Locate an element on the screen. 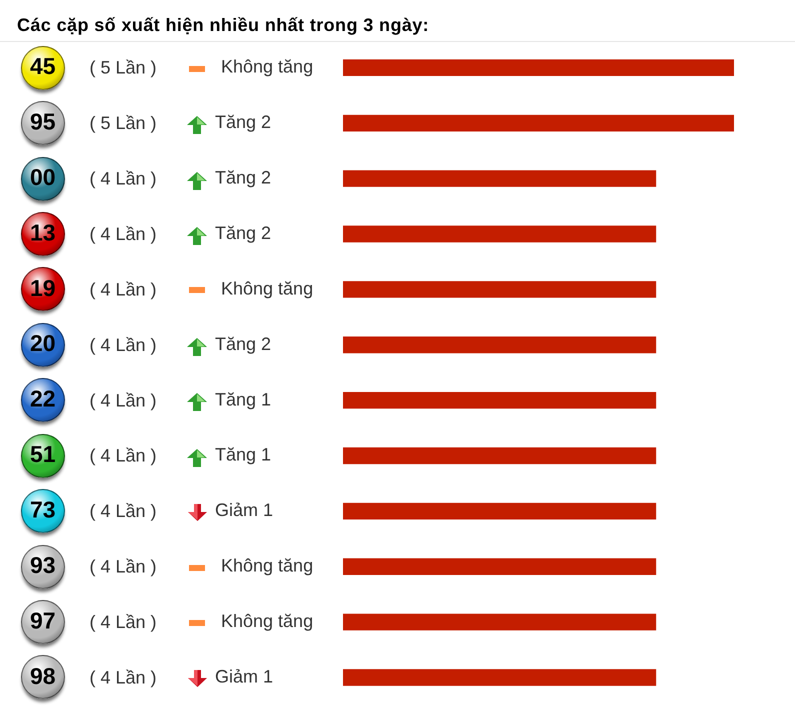 Image resolution: width=795 pixels, height=719 pixels. y-tick-label: 73 is located at coordinates (43, 509).